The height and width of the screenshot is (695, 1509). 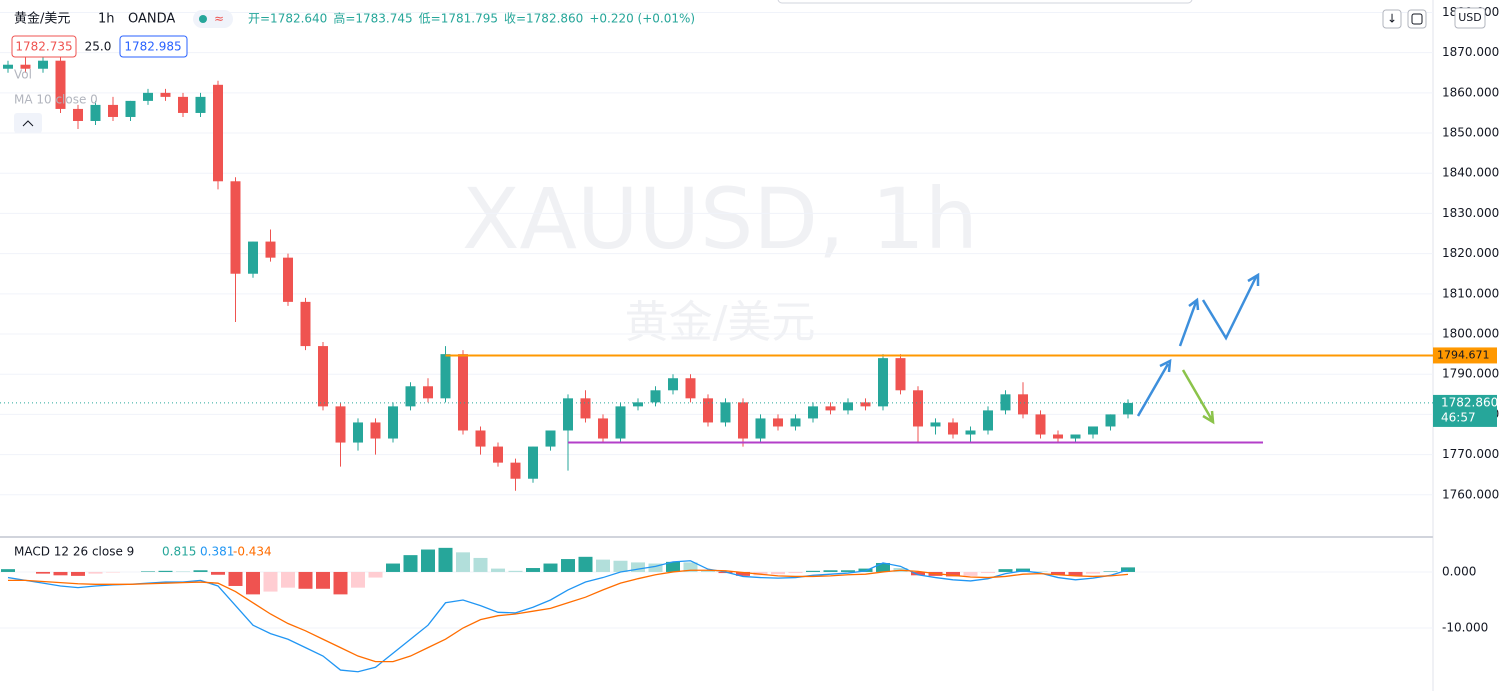 What do you see at coordinates (1470, 334) in the screenshot?
I see `y-tick-label: 1800.000` at bounding box center [1470, 334].